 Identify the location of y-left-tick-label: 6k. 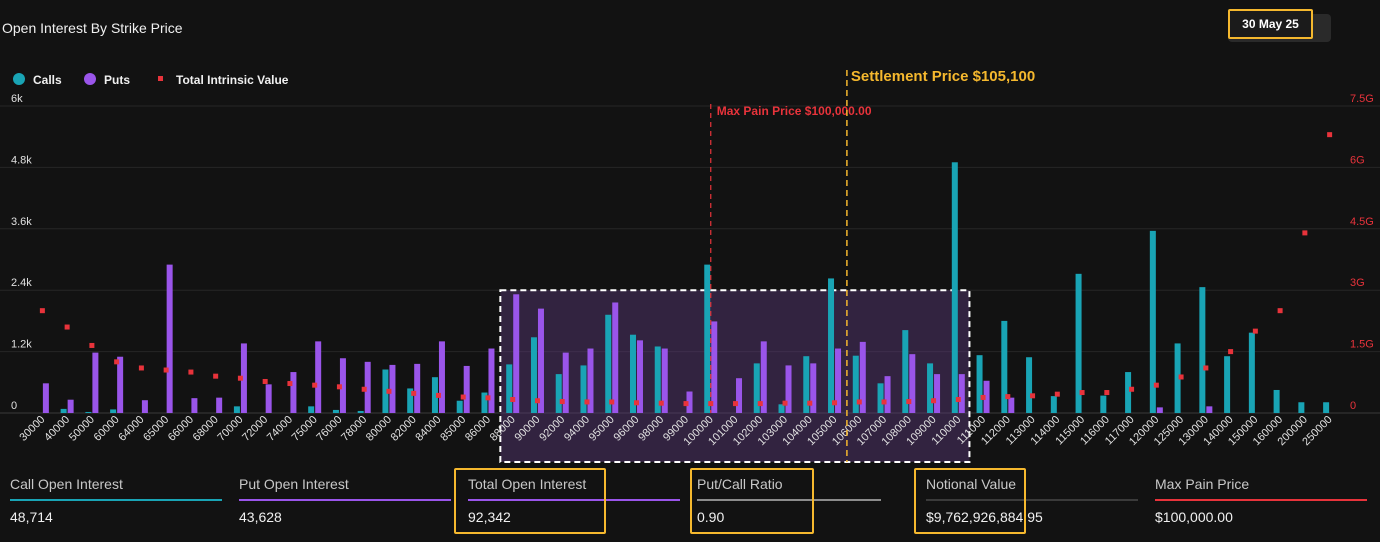
(17, 99).